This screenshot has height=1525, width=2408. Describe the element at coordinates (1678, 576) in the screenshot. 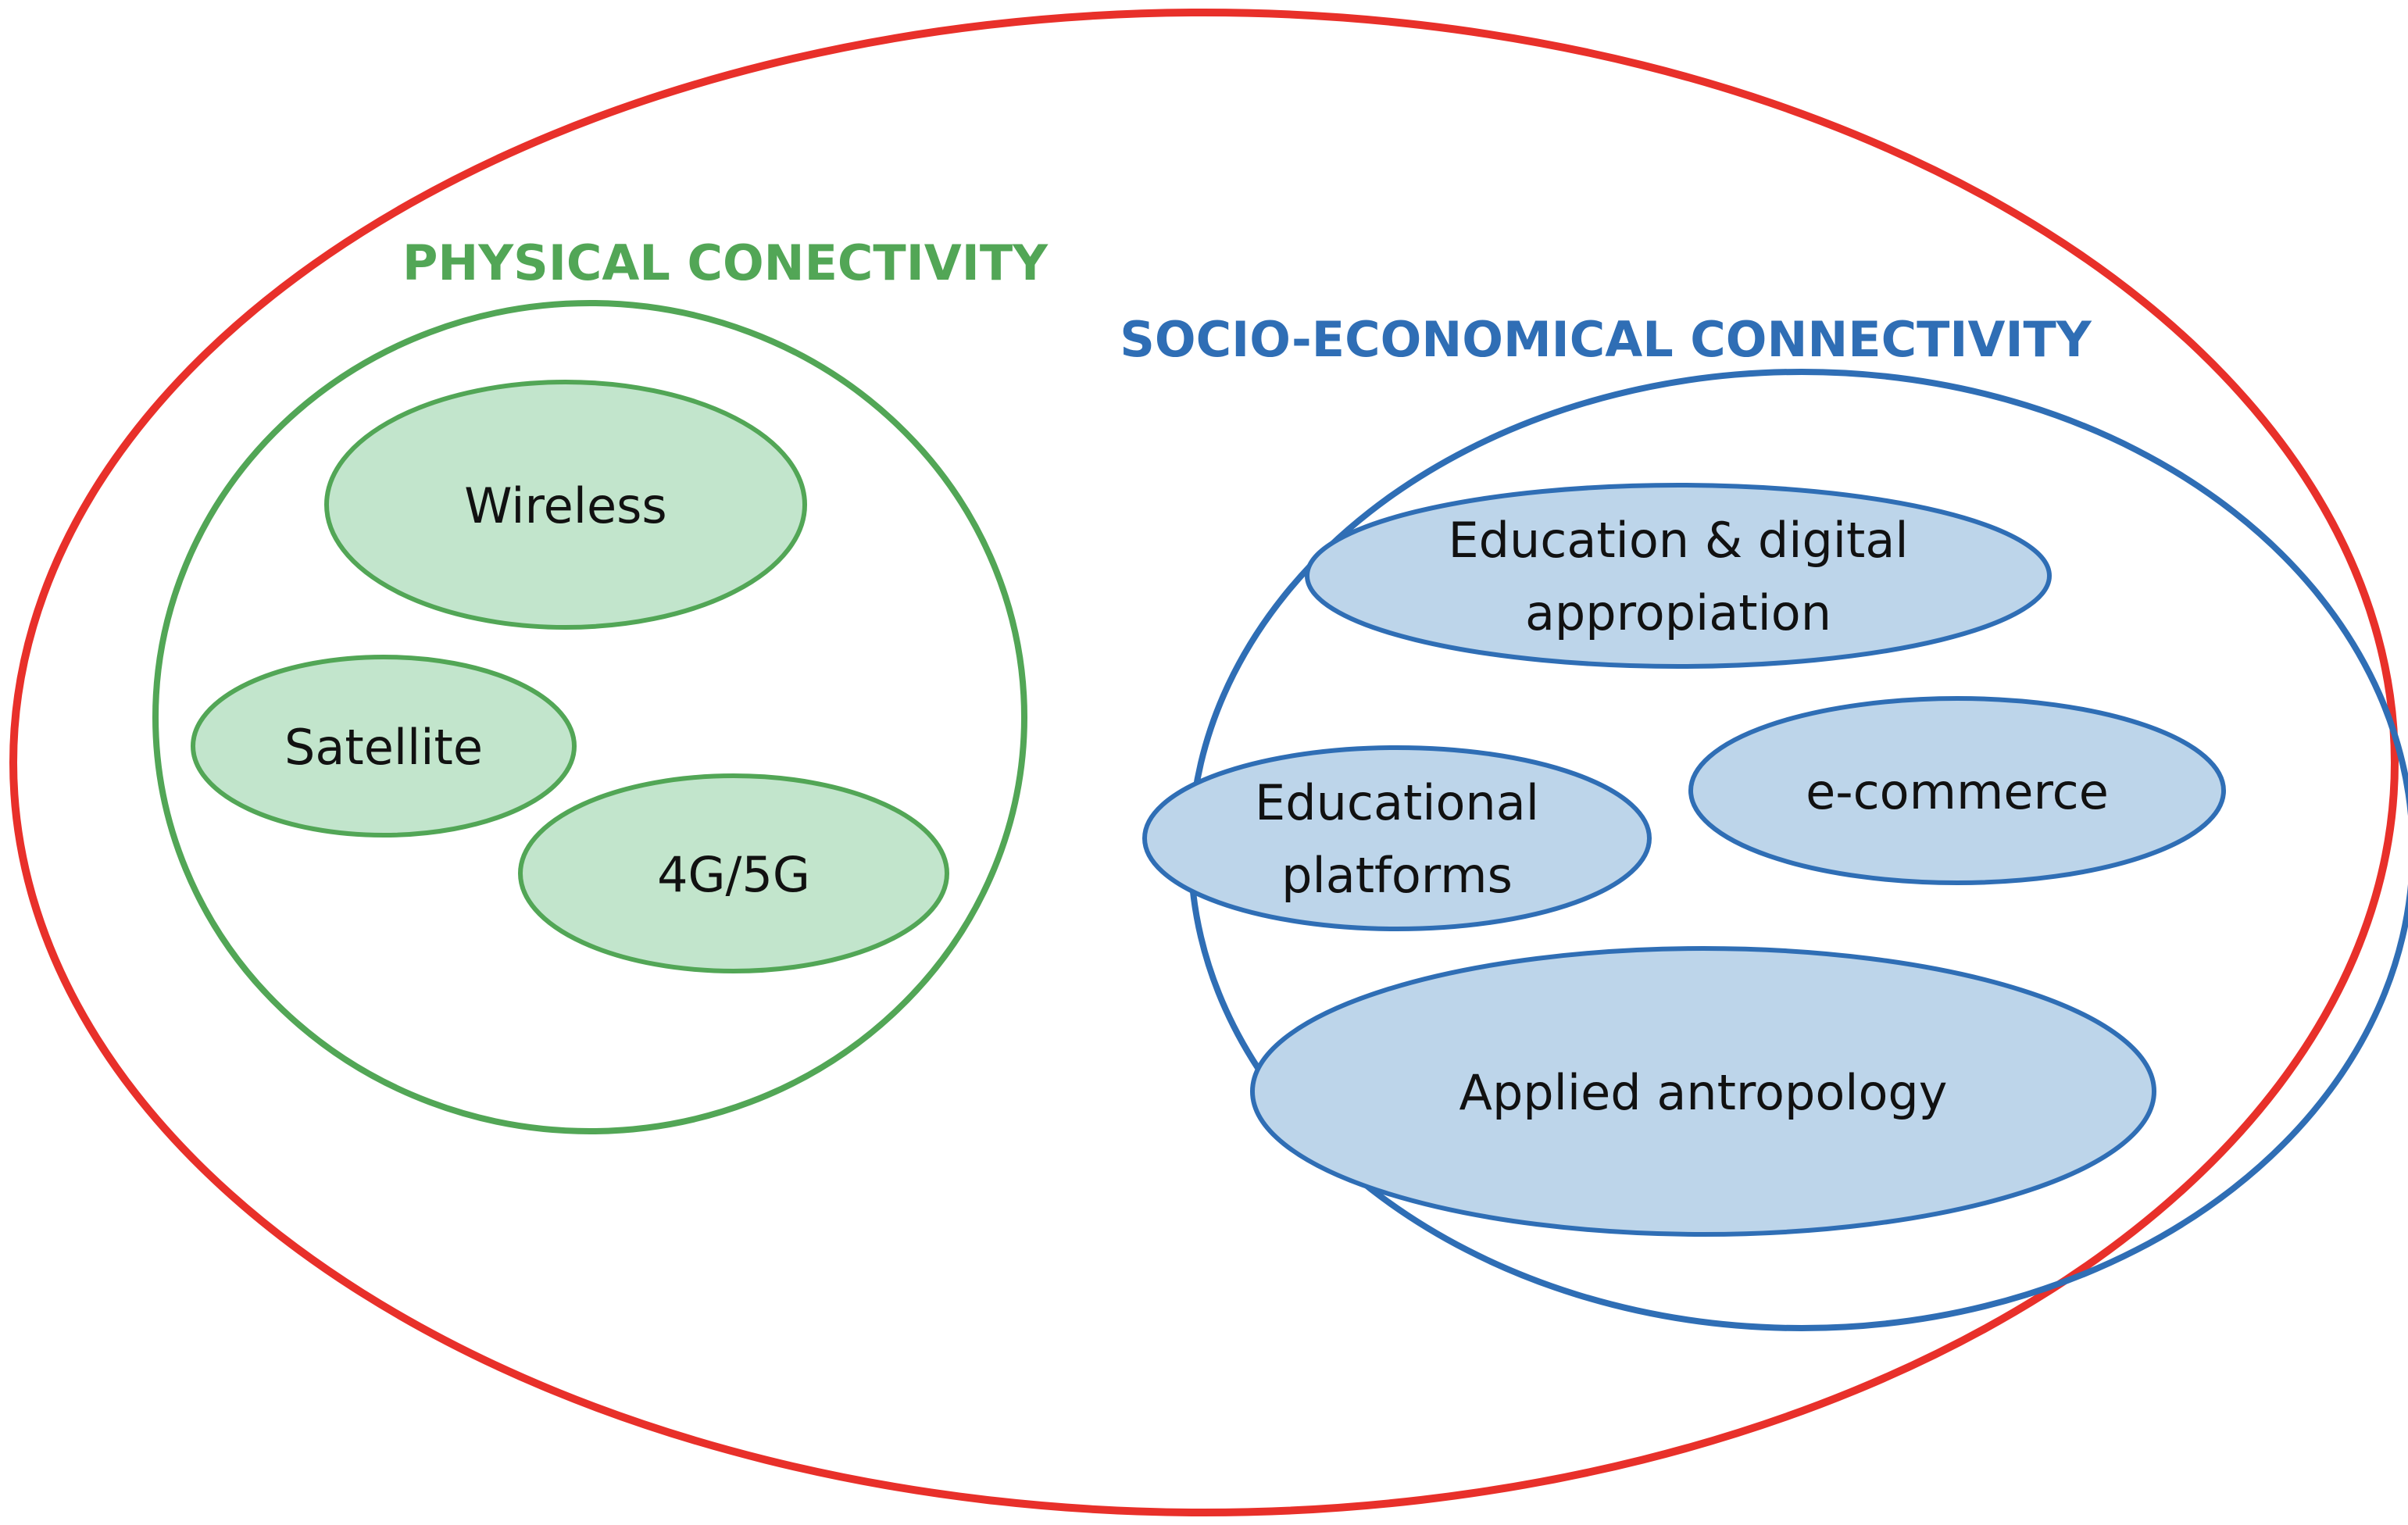

I see `education-digital-appropriation-node` at that location.